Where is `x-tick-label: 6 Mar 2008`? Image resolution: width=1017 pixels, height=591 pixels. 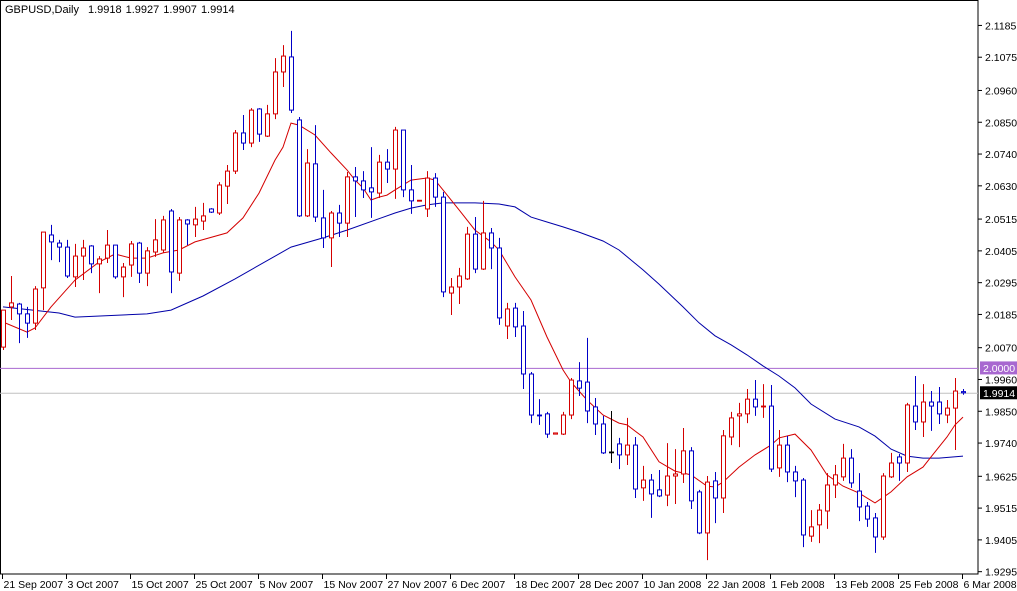 x-tick-label: 6 Mar 2008 is located at coordinates (990, 585).